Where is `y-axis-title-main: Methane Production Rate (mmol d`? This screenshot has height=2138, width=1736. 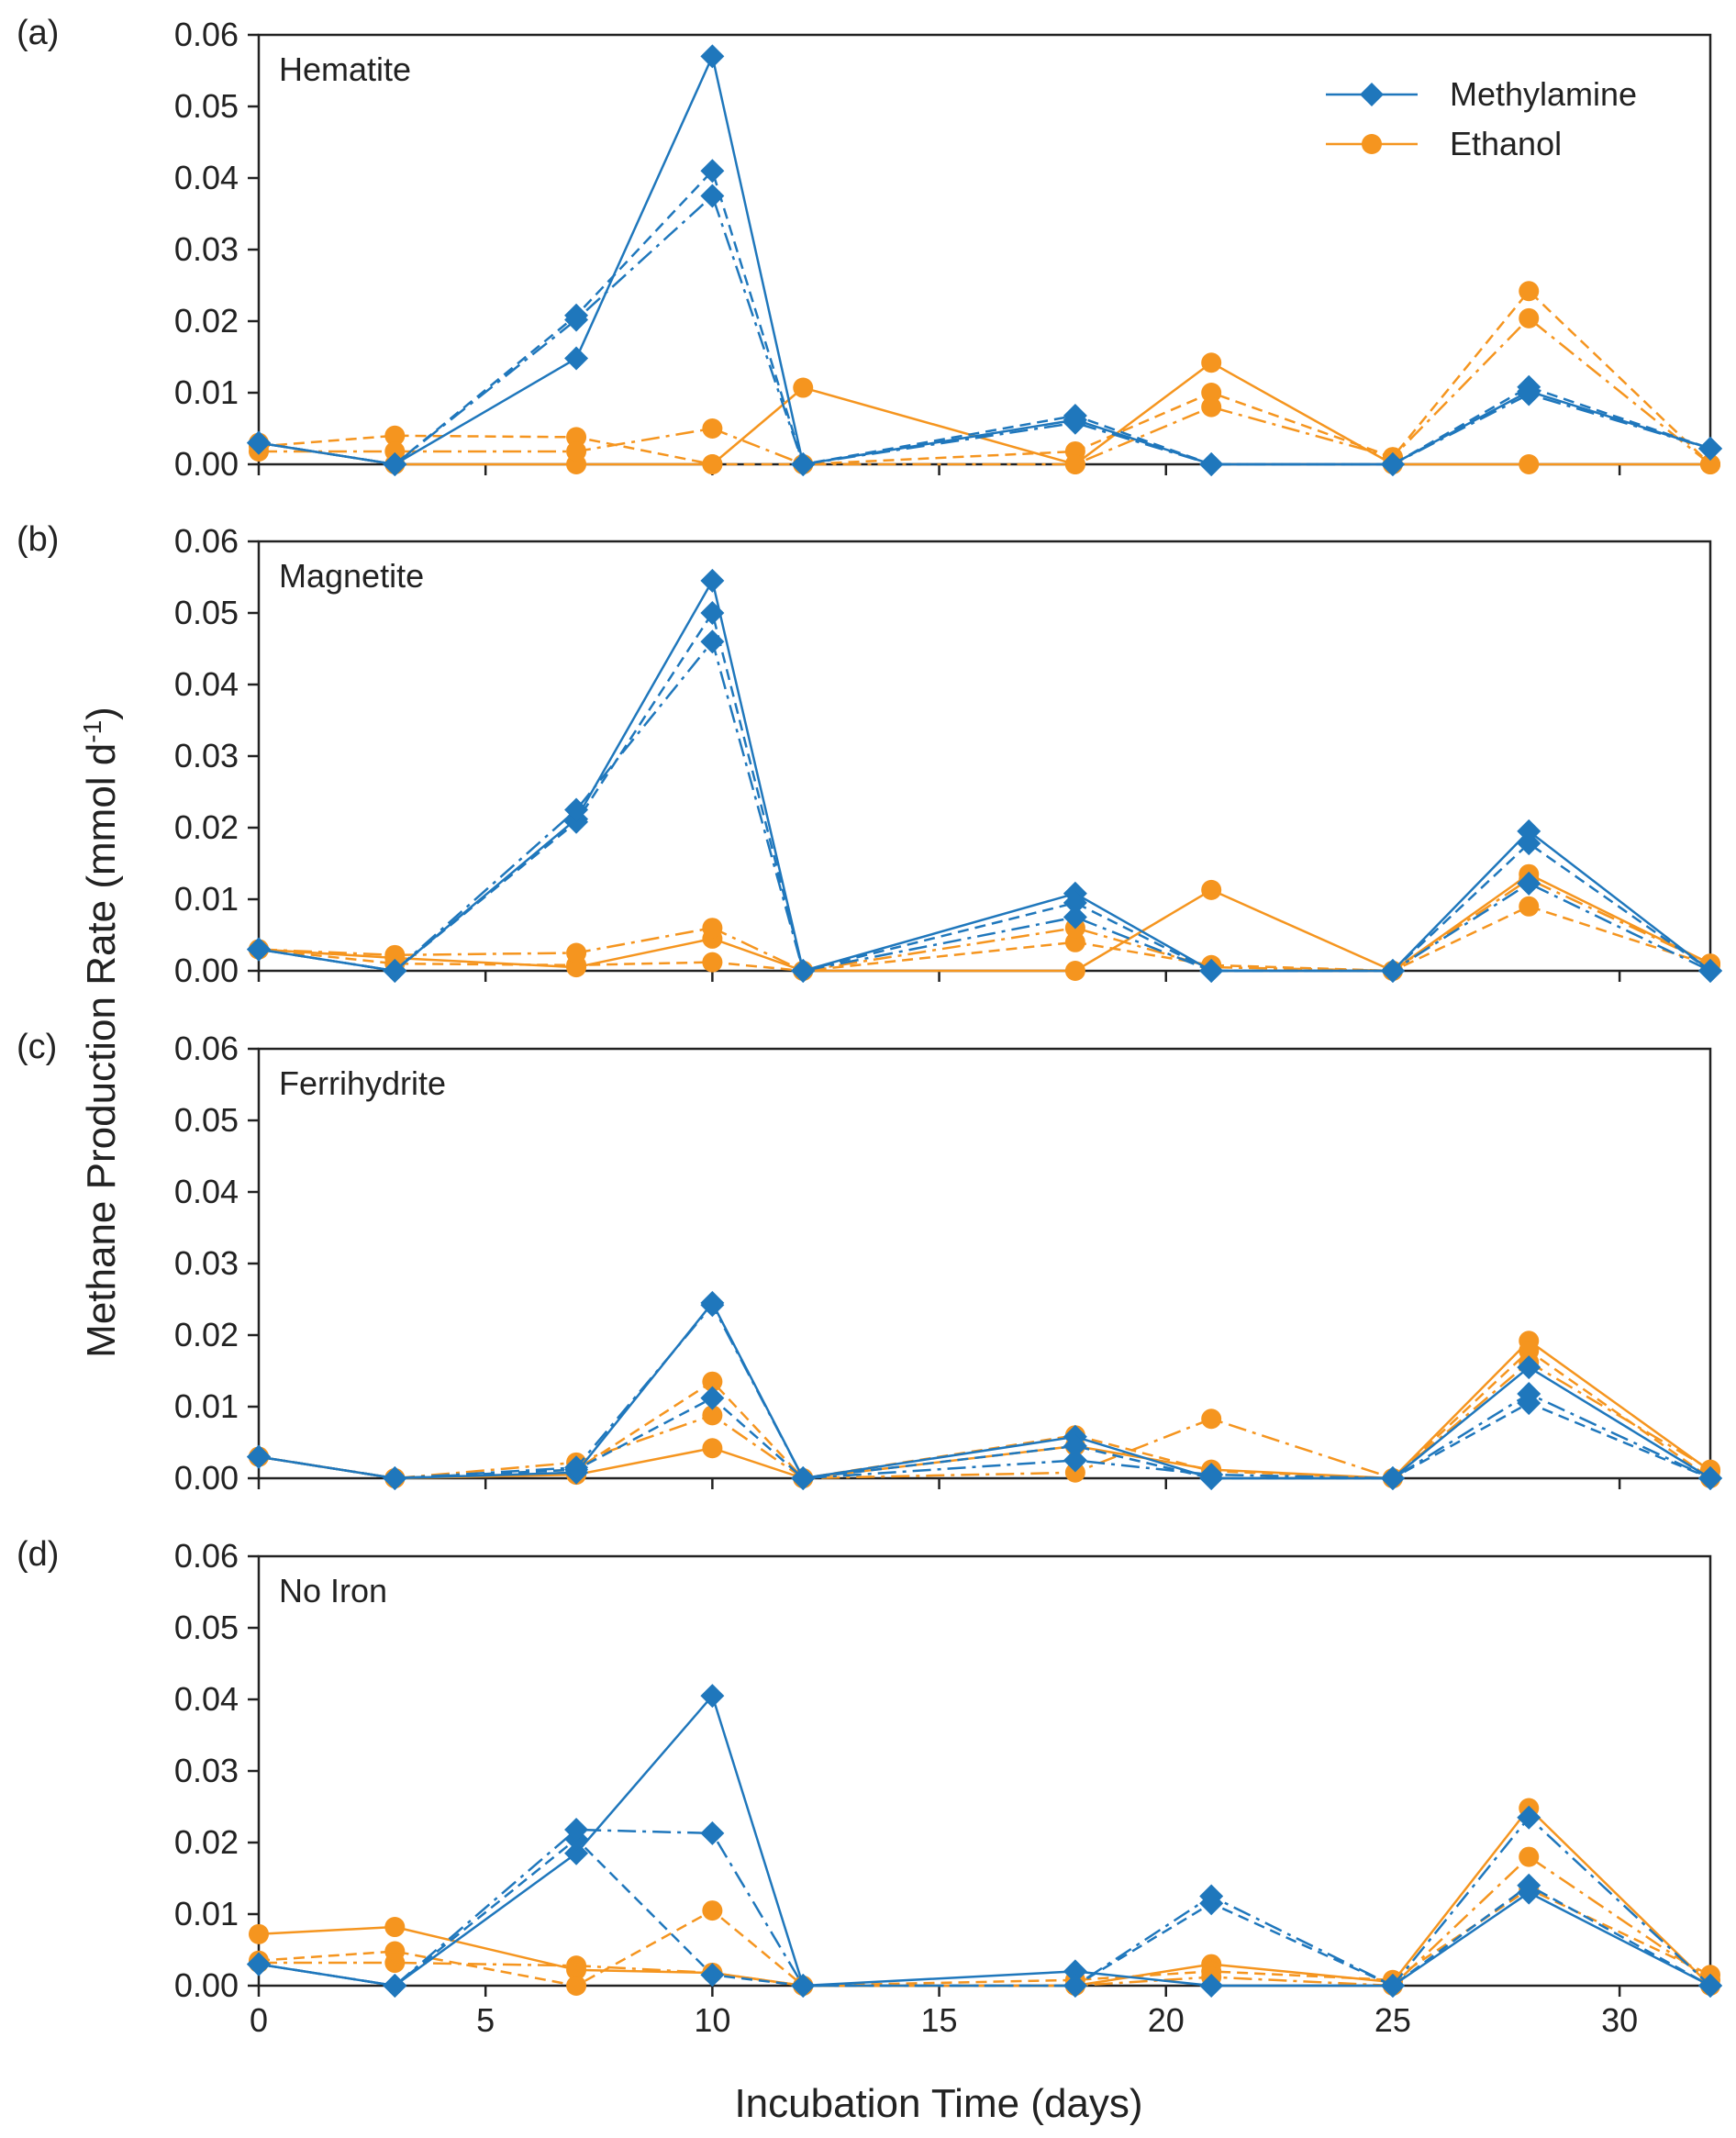 y-axis-title-main: Methane Production Rate (mmol d is located at coordinates (102, 1050).